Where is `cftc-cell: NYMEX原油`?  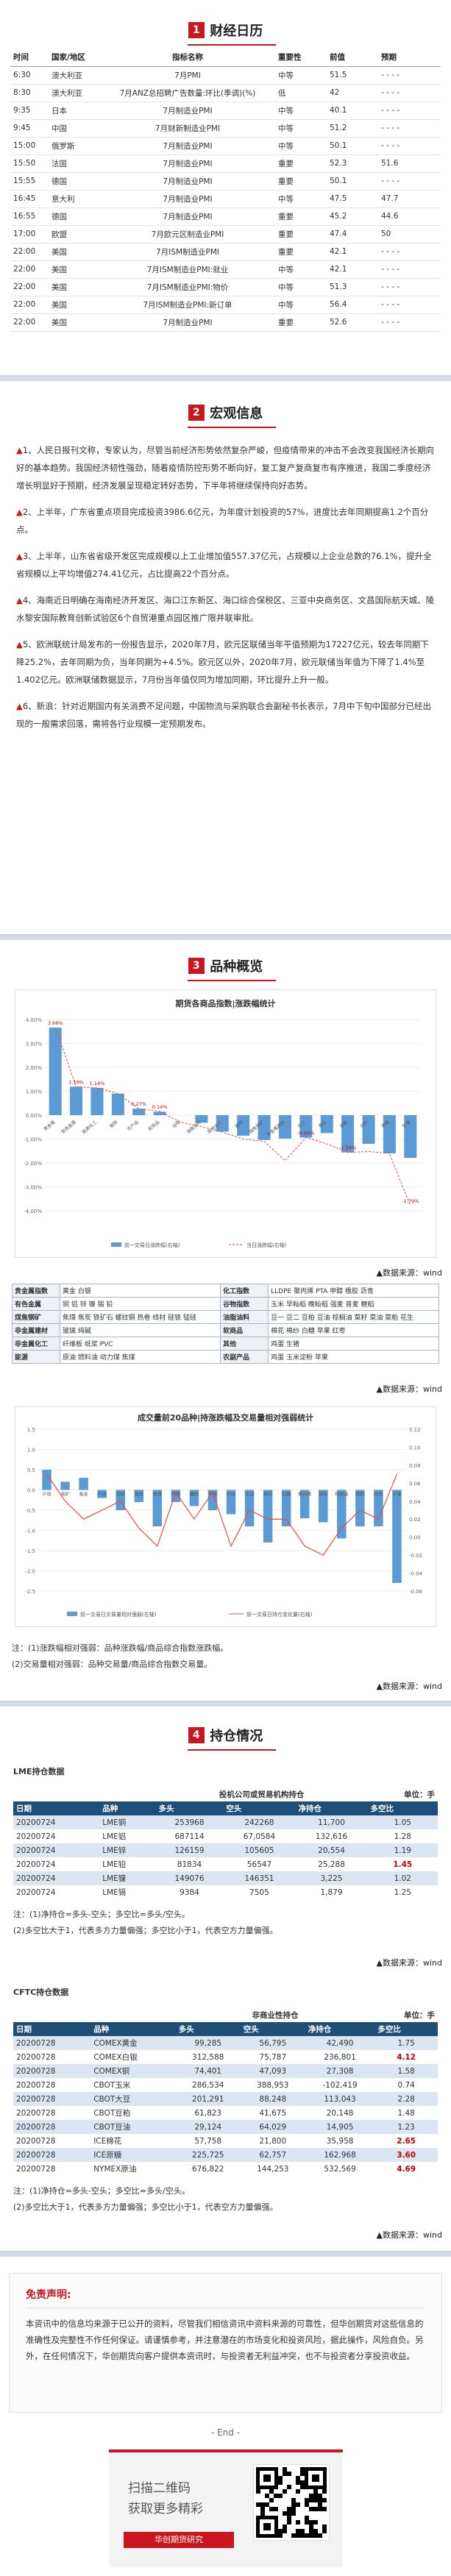
cftc-cell: NYMEX原油 is located at coordinates (133, 2169).